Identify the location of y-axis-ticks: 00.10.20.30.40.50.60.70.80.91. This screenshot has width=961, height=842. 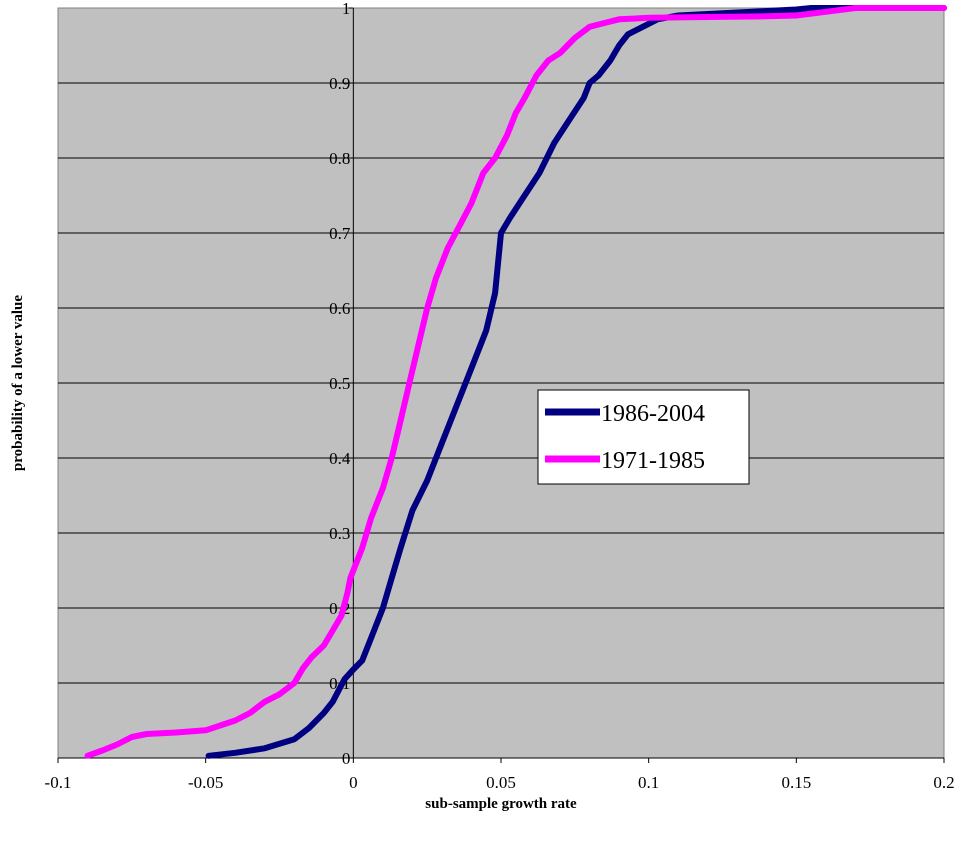
(341, 384).